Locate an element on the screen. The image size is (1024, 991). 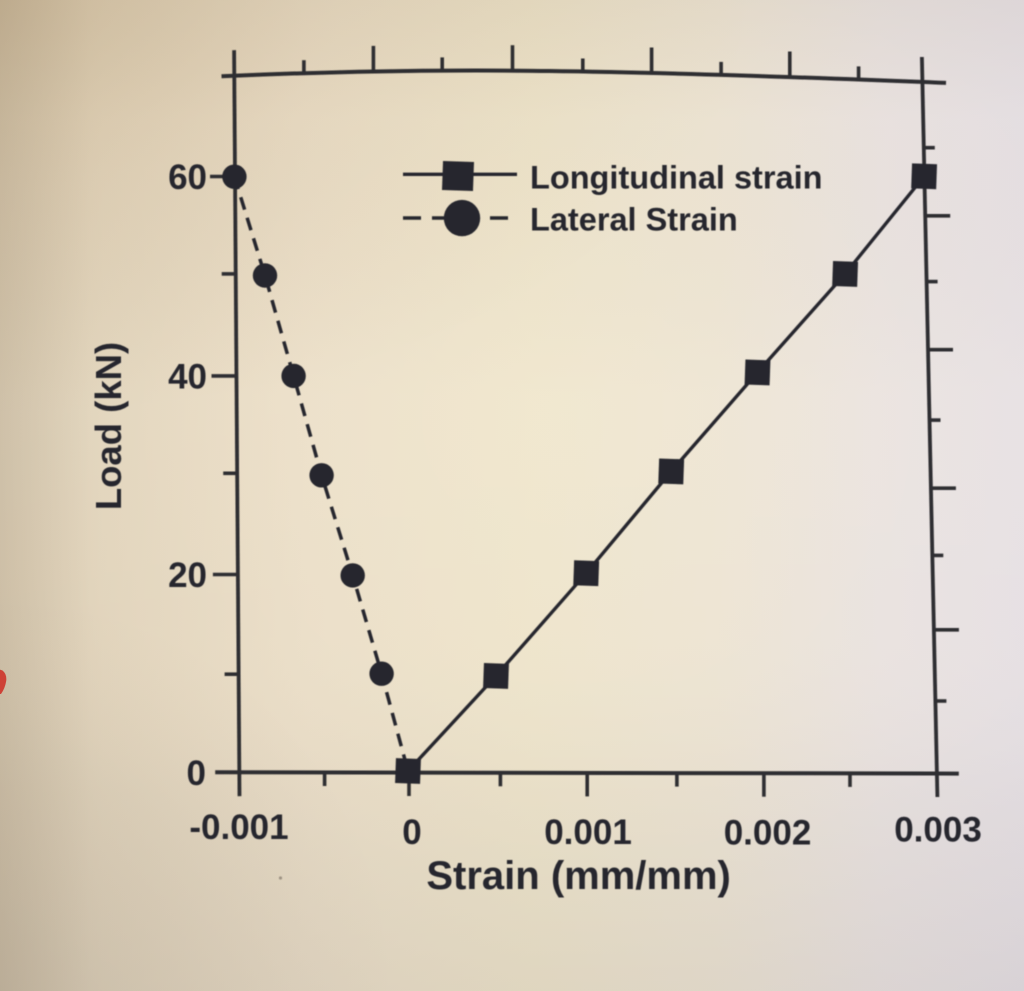
svg-text: -0.001 is located at coordinates (238, 827).